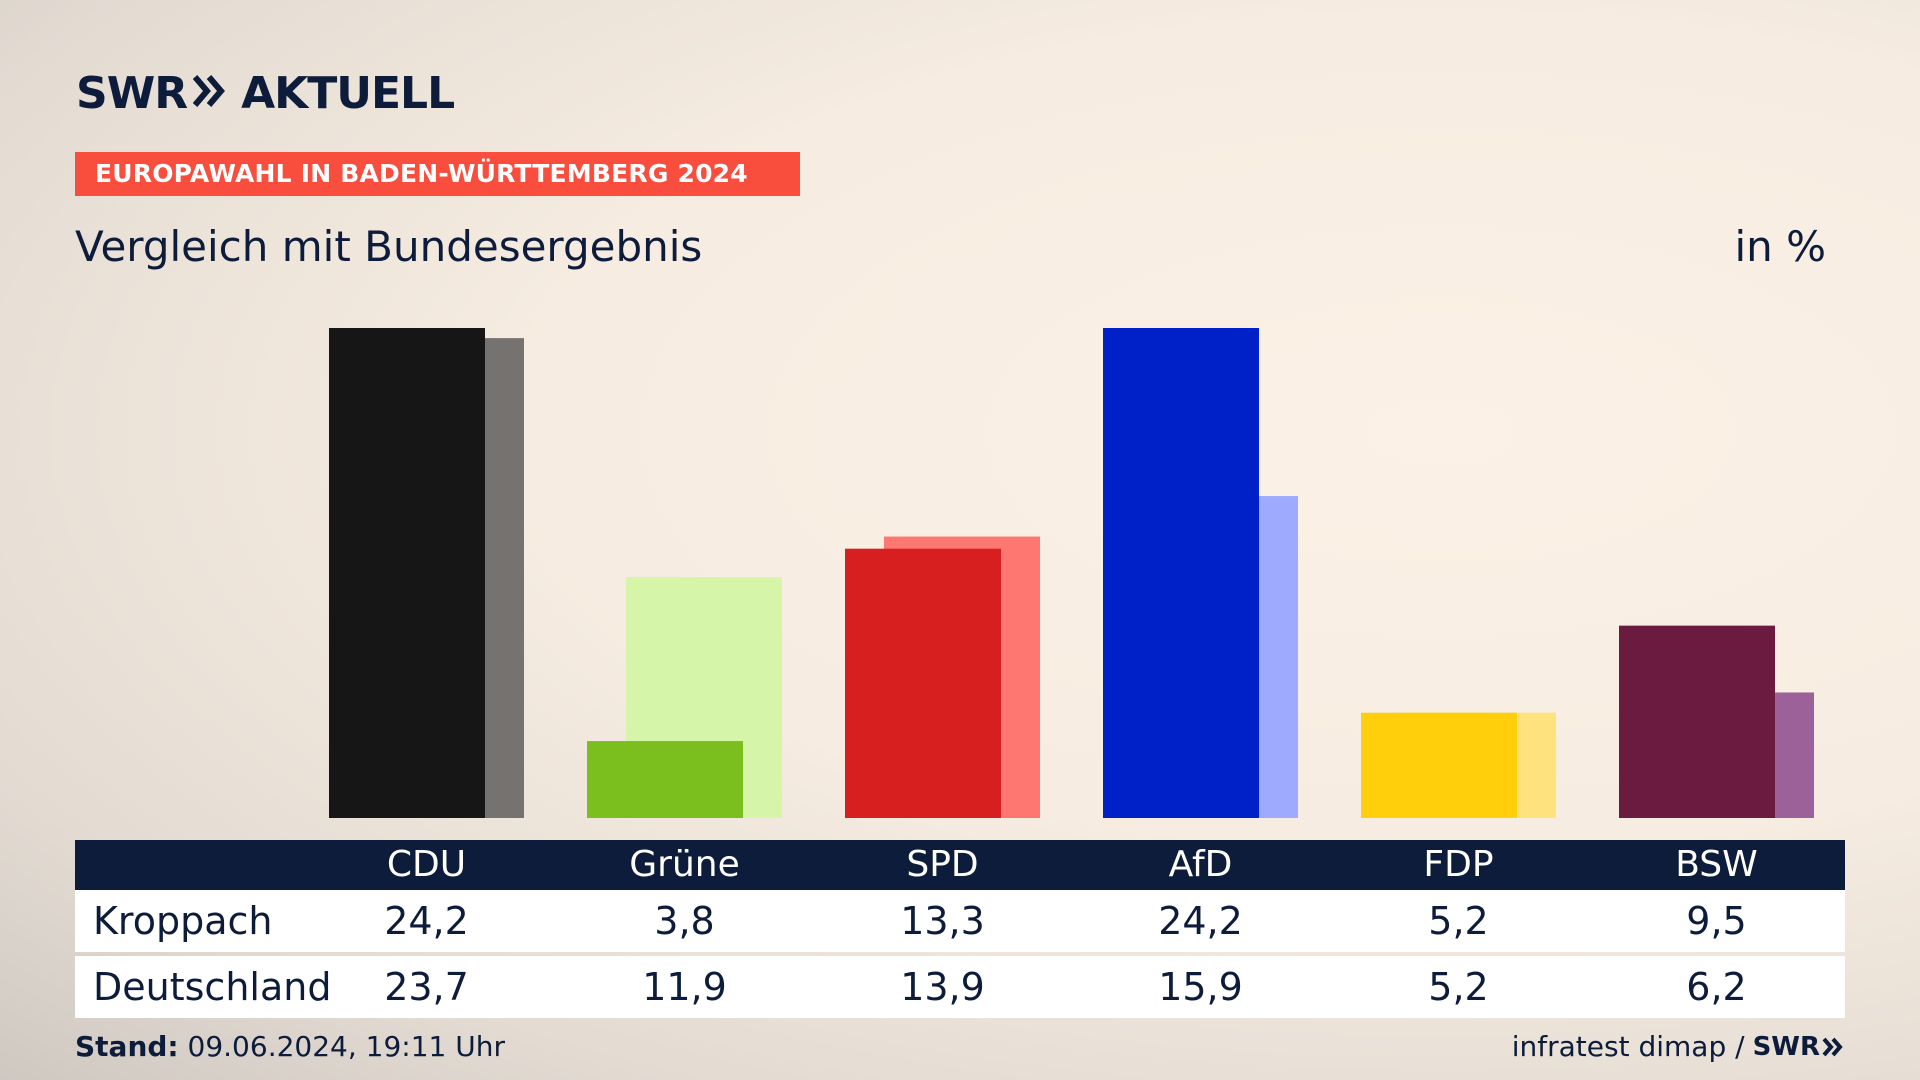 This screenshot has width=1920, height=1080. Describe the element at coordinates (1458, 987) in the screenshot. I see `value-deutschland-fdp: 5,2` at that location.